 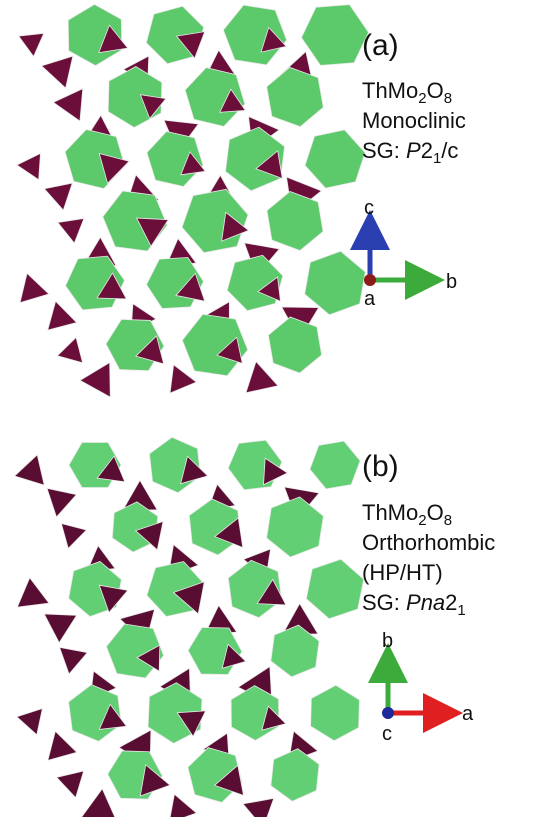 I want to click on panel-label: (b), so click(x=380, y=466).